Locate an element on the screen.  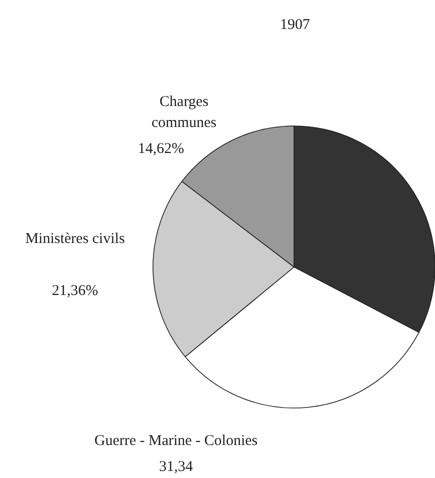
slice-label: Ministères civils is located at coordinates (75, 239).